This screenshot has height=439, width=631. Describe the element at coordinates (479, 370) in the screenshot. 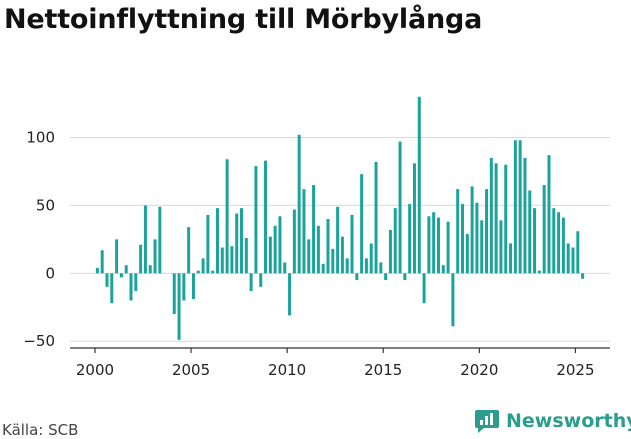

I see `x-tick-label: 2020` at that location.